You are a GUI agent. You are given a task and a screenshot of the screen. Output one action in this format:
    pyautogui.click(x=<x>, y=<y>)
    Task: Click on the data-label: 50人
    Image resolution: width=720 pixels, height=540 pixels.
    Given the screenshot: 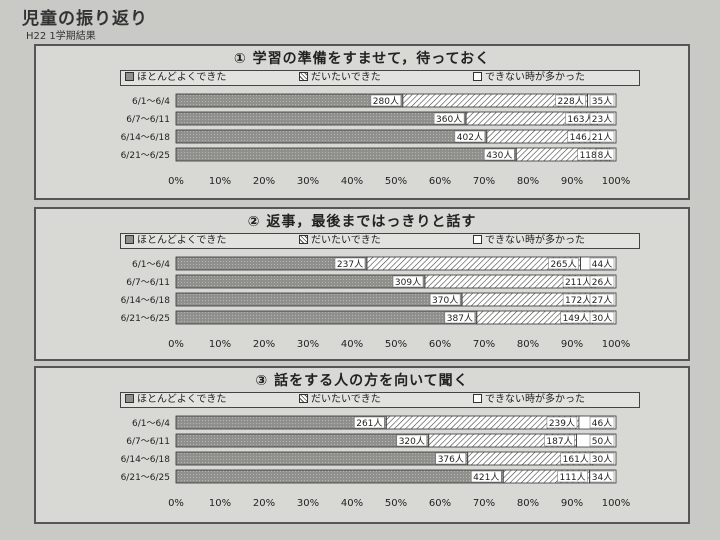 What is the action you would take?
    pyautogui.click(x=602, y=441)
    